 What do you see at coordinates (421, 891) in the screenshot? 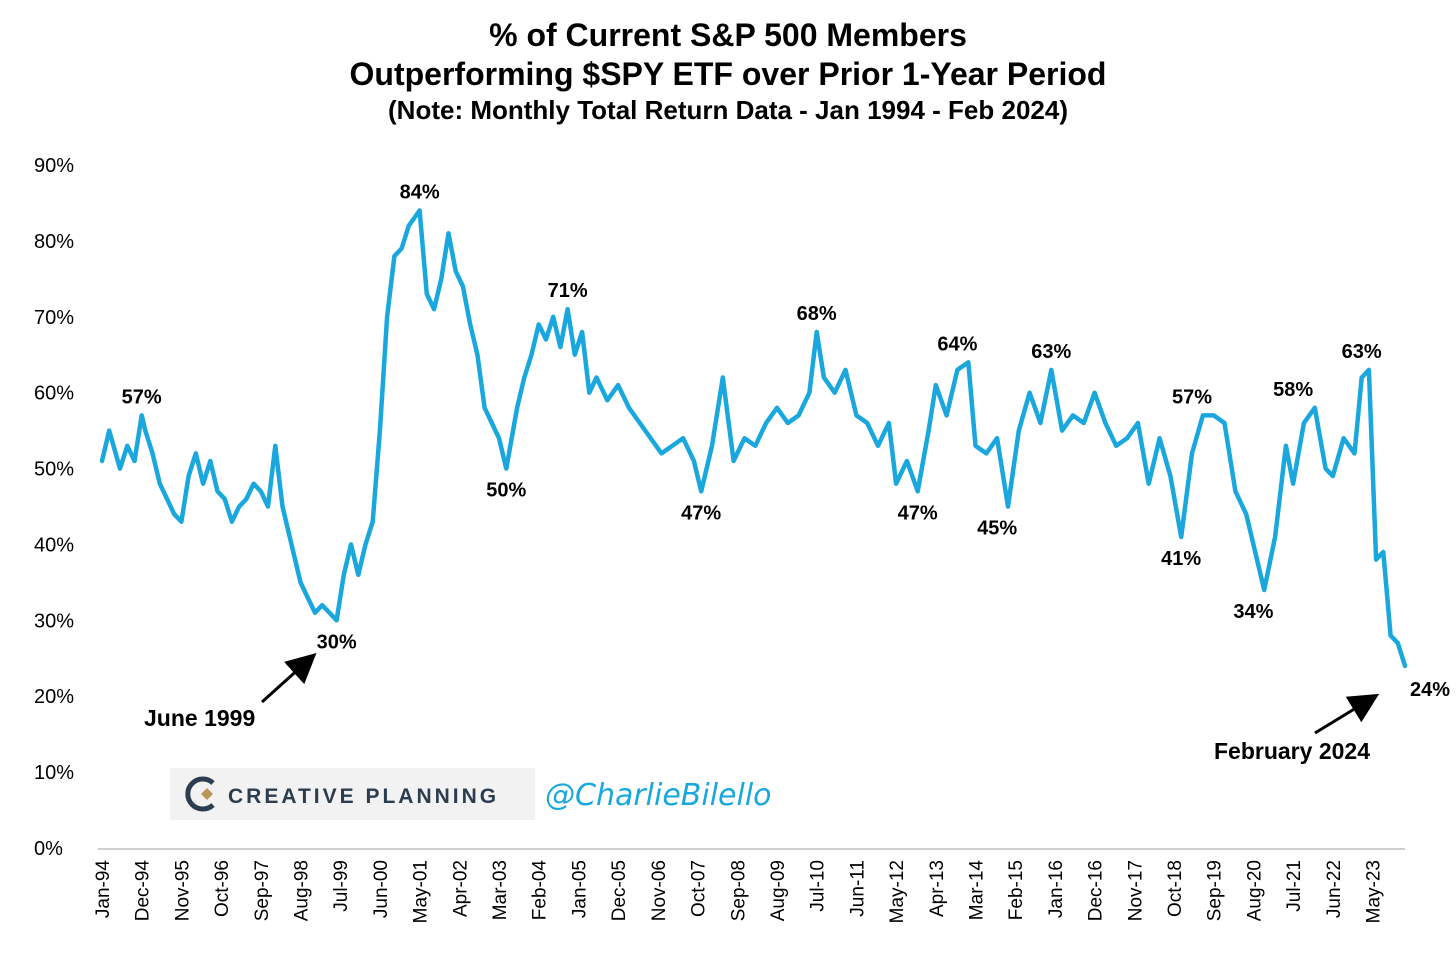
I see `x-tick-label: May-01` at bounding box center [421, 891].